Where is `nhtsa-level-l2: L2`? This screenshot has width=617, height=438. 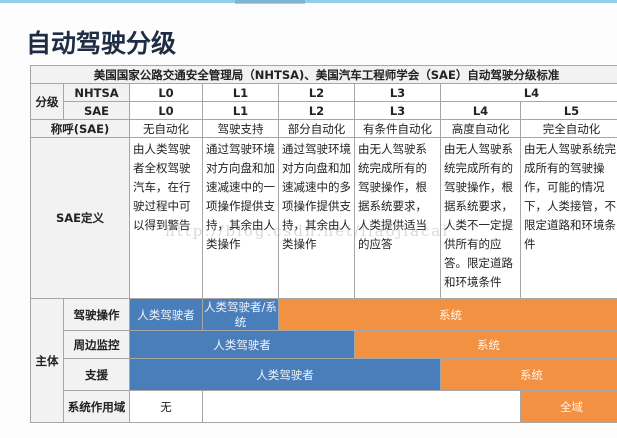
nhtsa-level-l2: L2 is located at coordinates (316, 92).